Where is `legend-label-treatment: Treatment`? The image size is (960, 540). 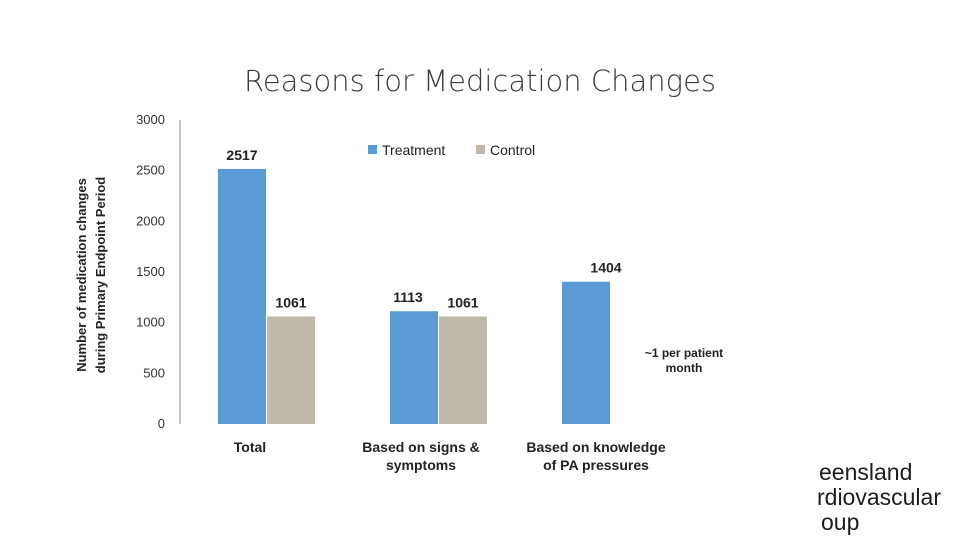 legend-label-treatment: Treatment is located at coordinates (413, 150).